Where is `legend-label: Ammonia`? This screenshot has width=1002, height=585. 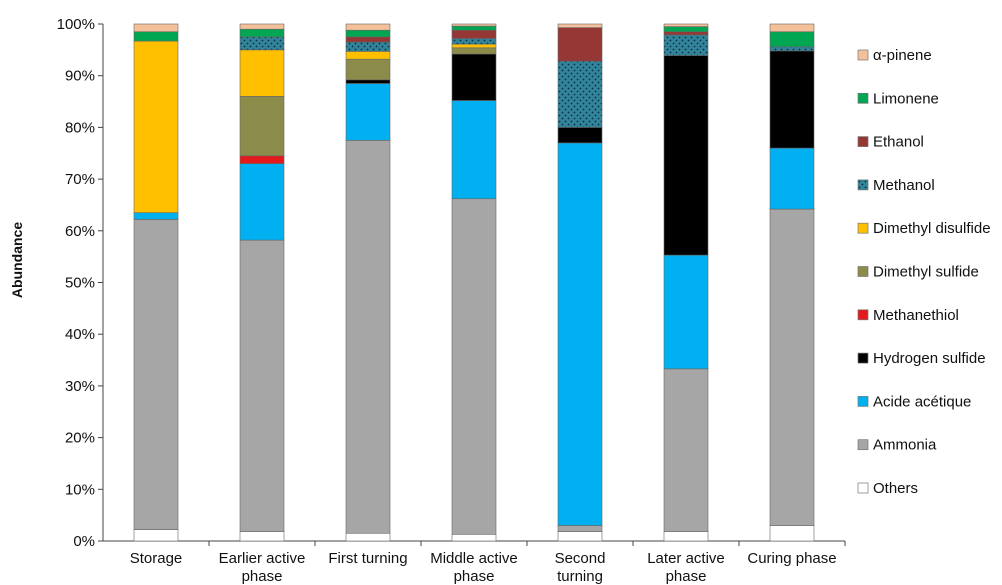
legend-label: Ammonia is located at coordinates (905, 445).